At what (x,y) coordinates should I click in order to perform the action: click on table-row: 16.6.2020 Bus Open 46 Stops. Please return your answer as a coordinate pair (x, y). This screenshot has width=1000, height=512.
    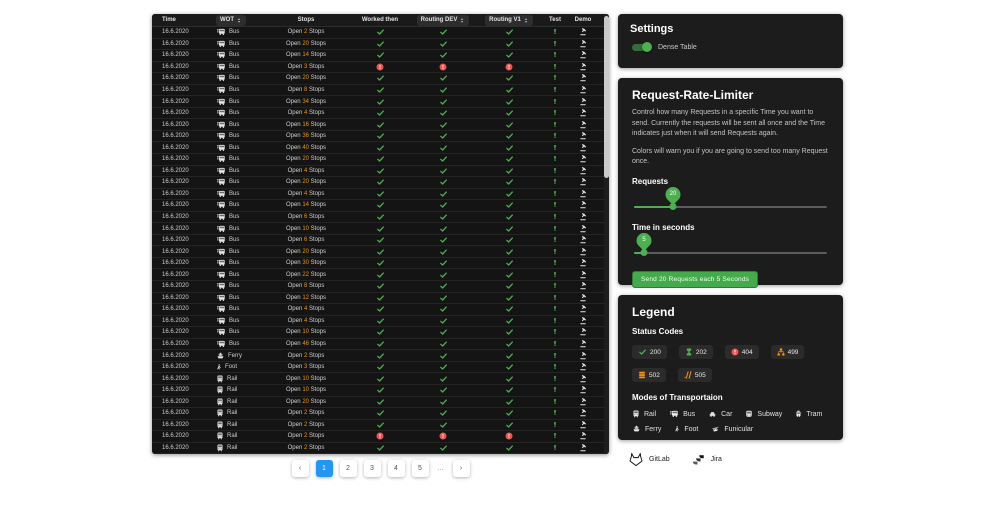
    Looking at the image, I should click on (380, 345).